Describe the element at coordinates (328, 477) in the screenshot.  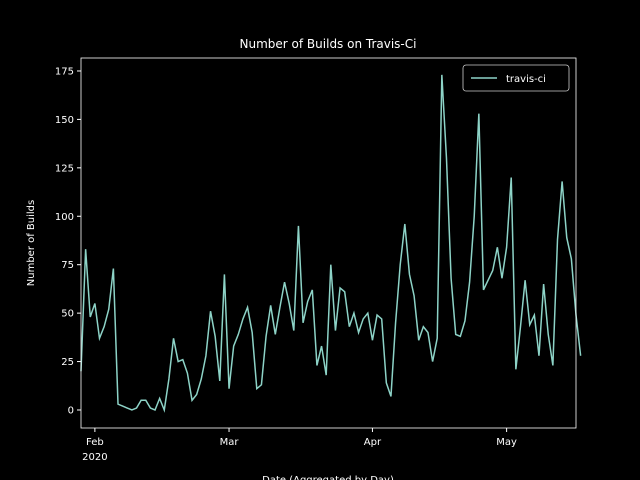
I see `x-axis-label: Date (Aggregated by Day)` at that location.